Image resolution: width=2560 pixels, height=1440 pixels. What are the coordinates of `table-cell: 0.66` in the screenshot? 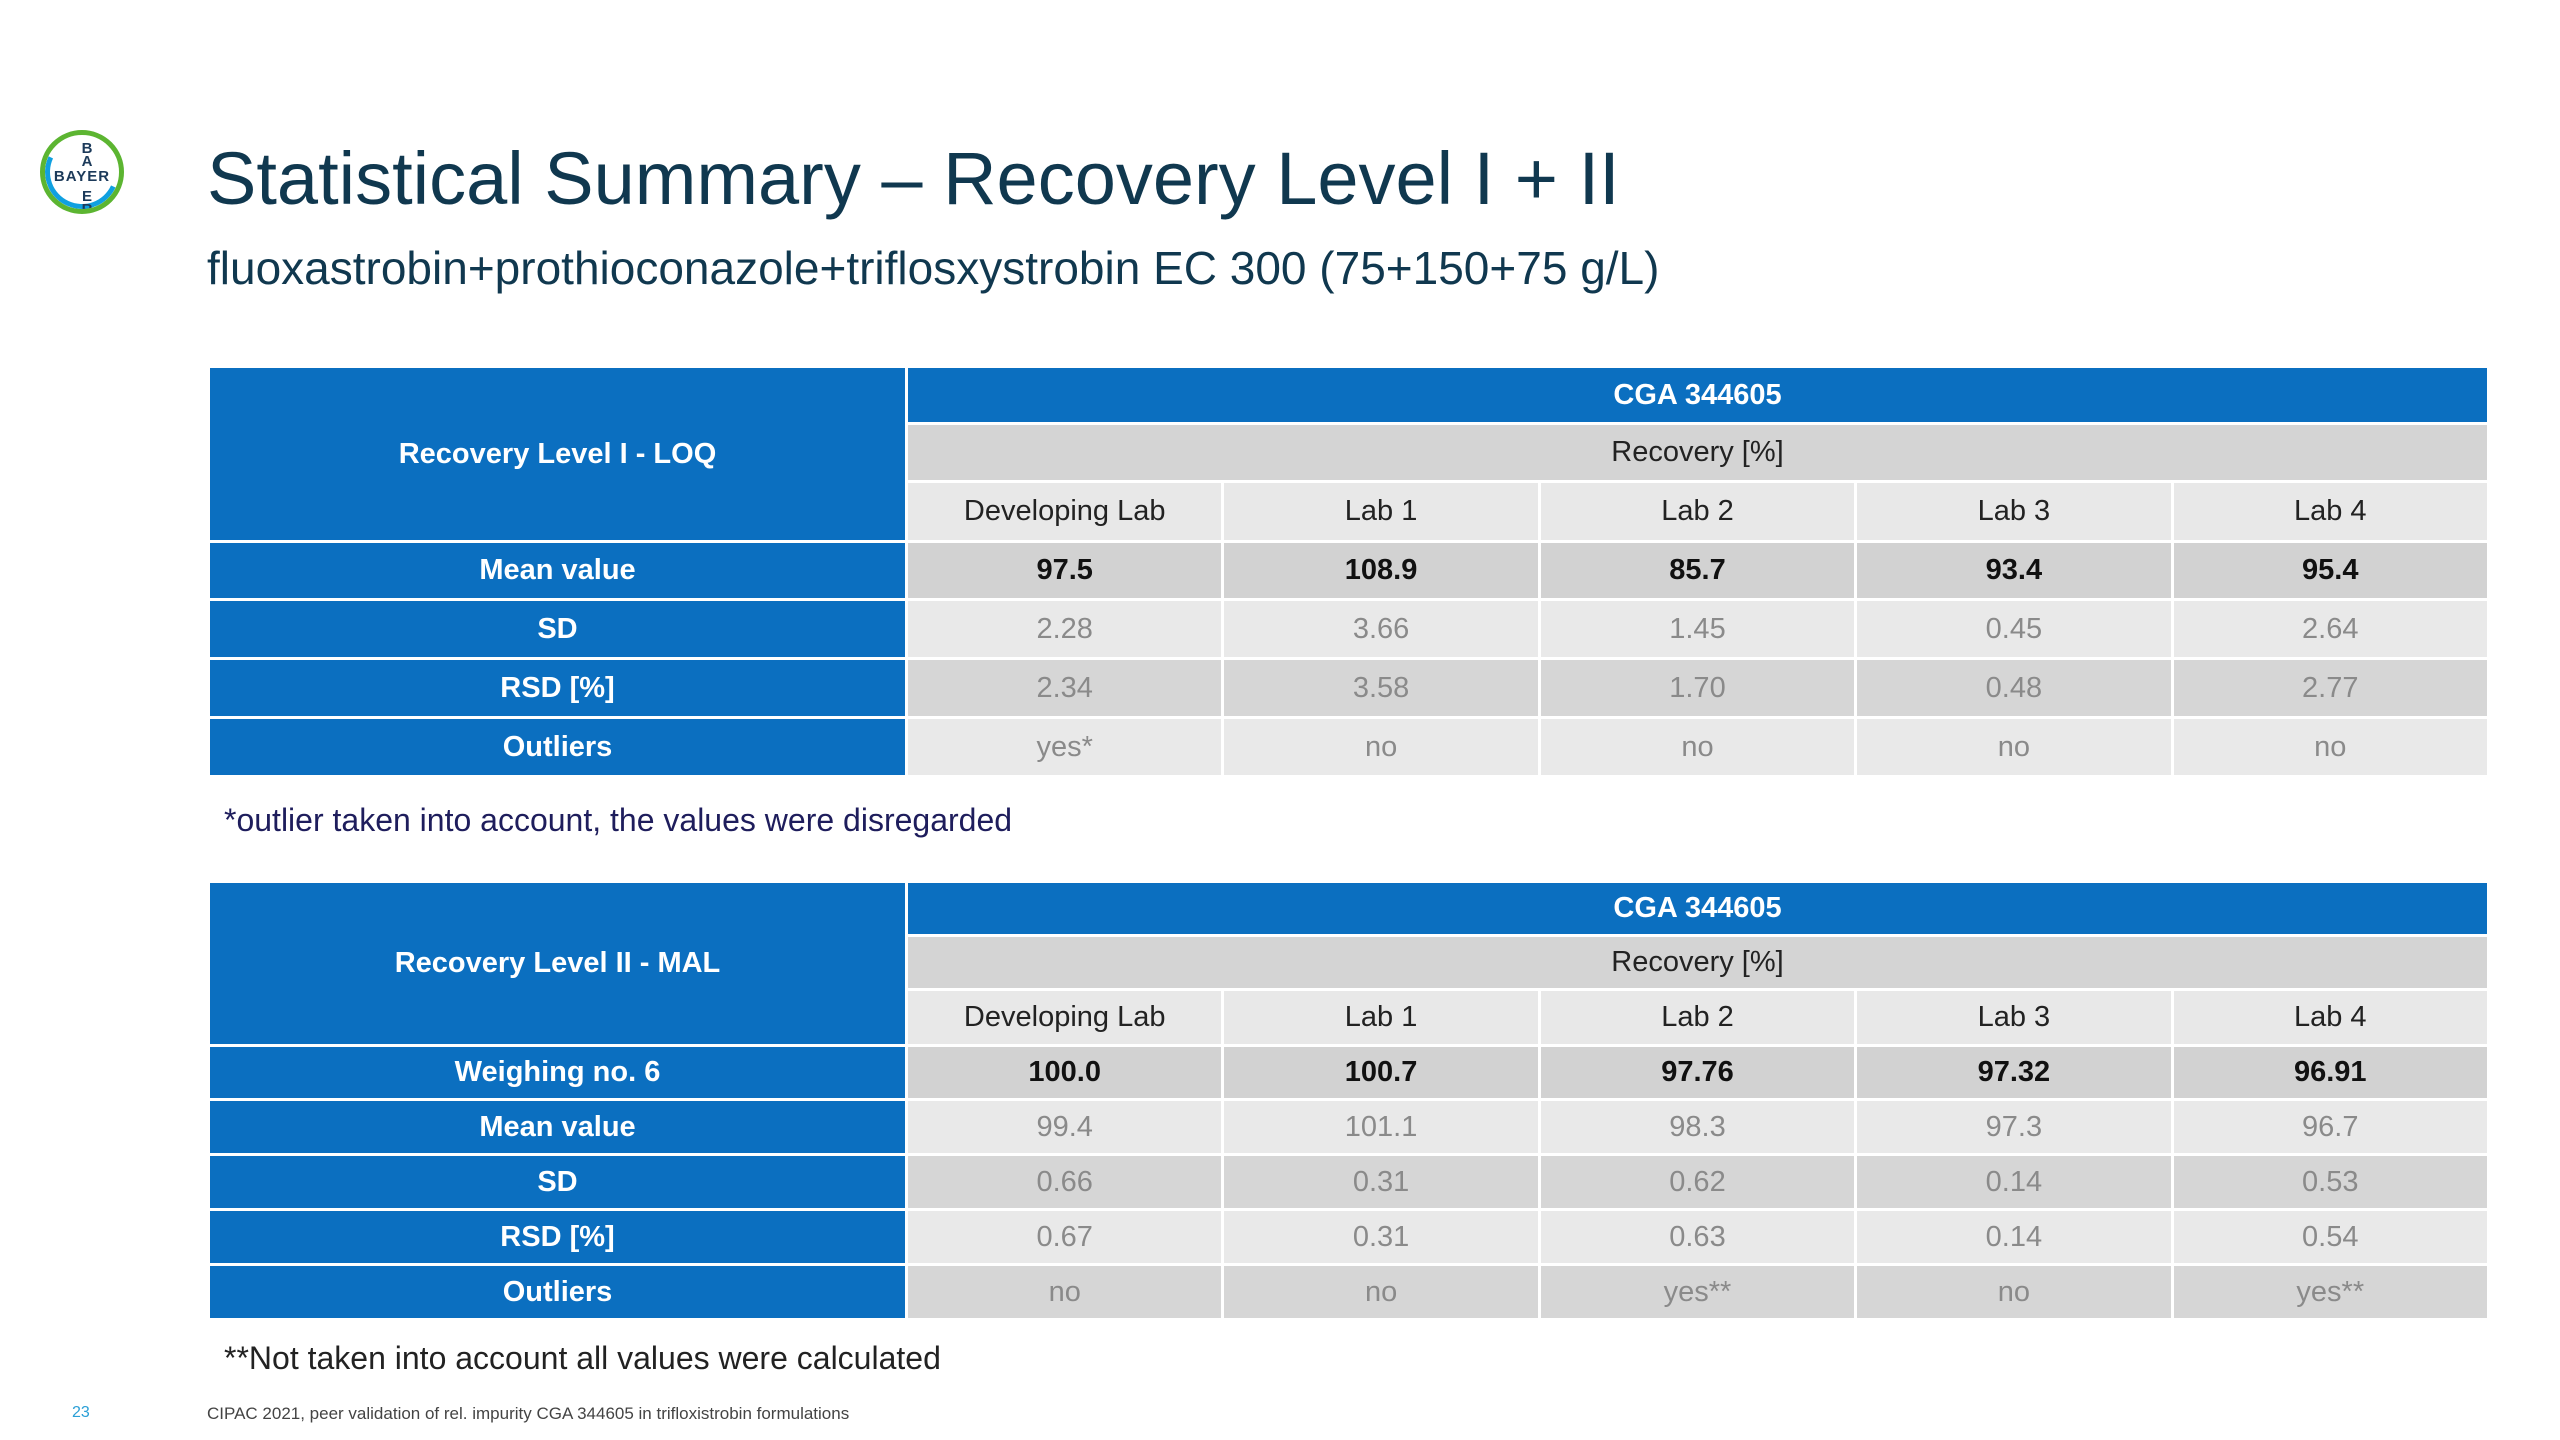 It's located at (1065, 1182).